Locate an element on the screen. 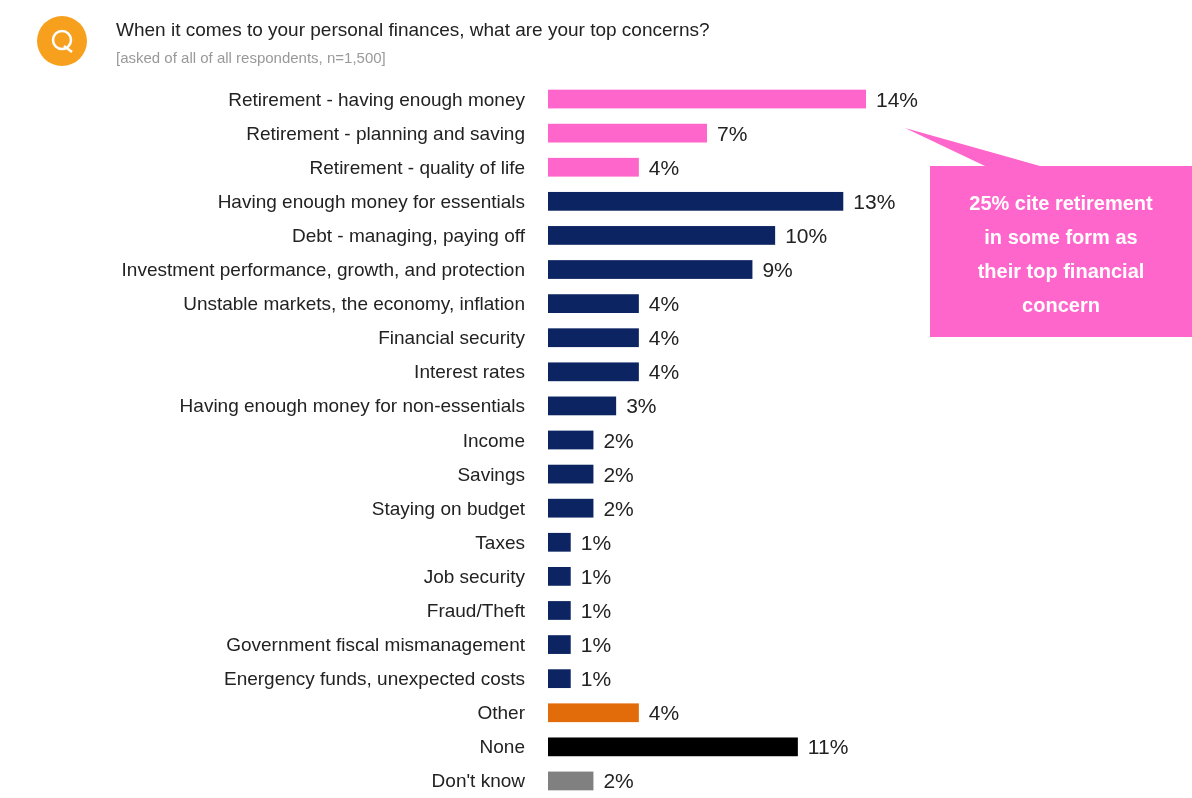 The image size is (1192, 798). y-tick-label: Taxes is located at coordinates (500, 542).